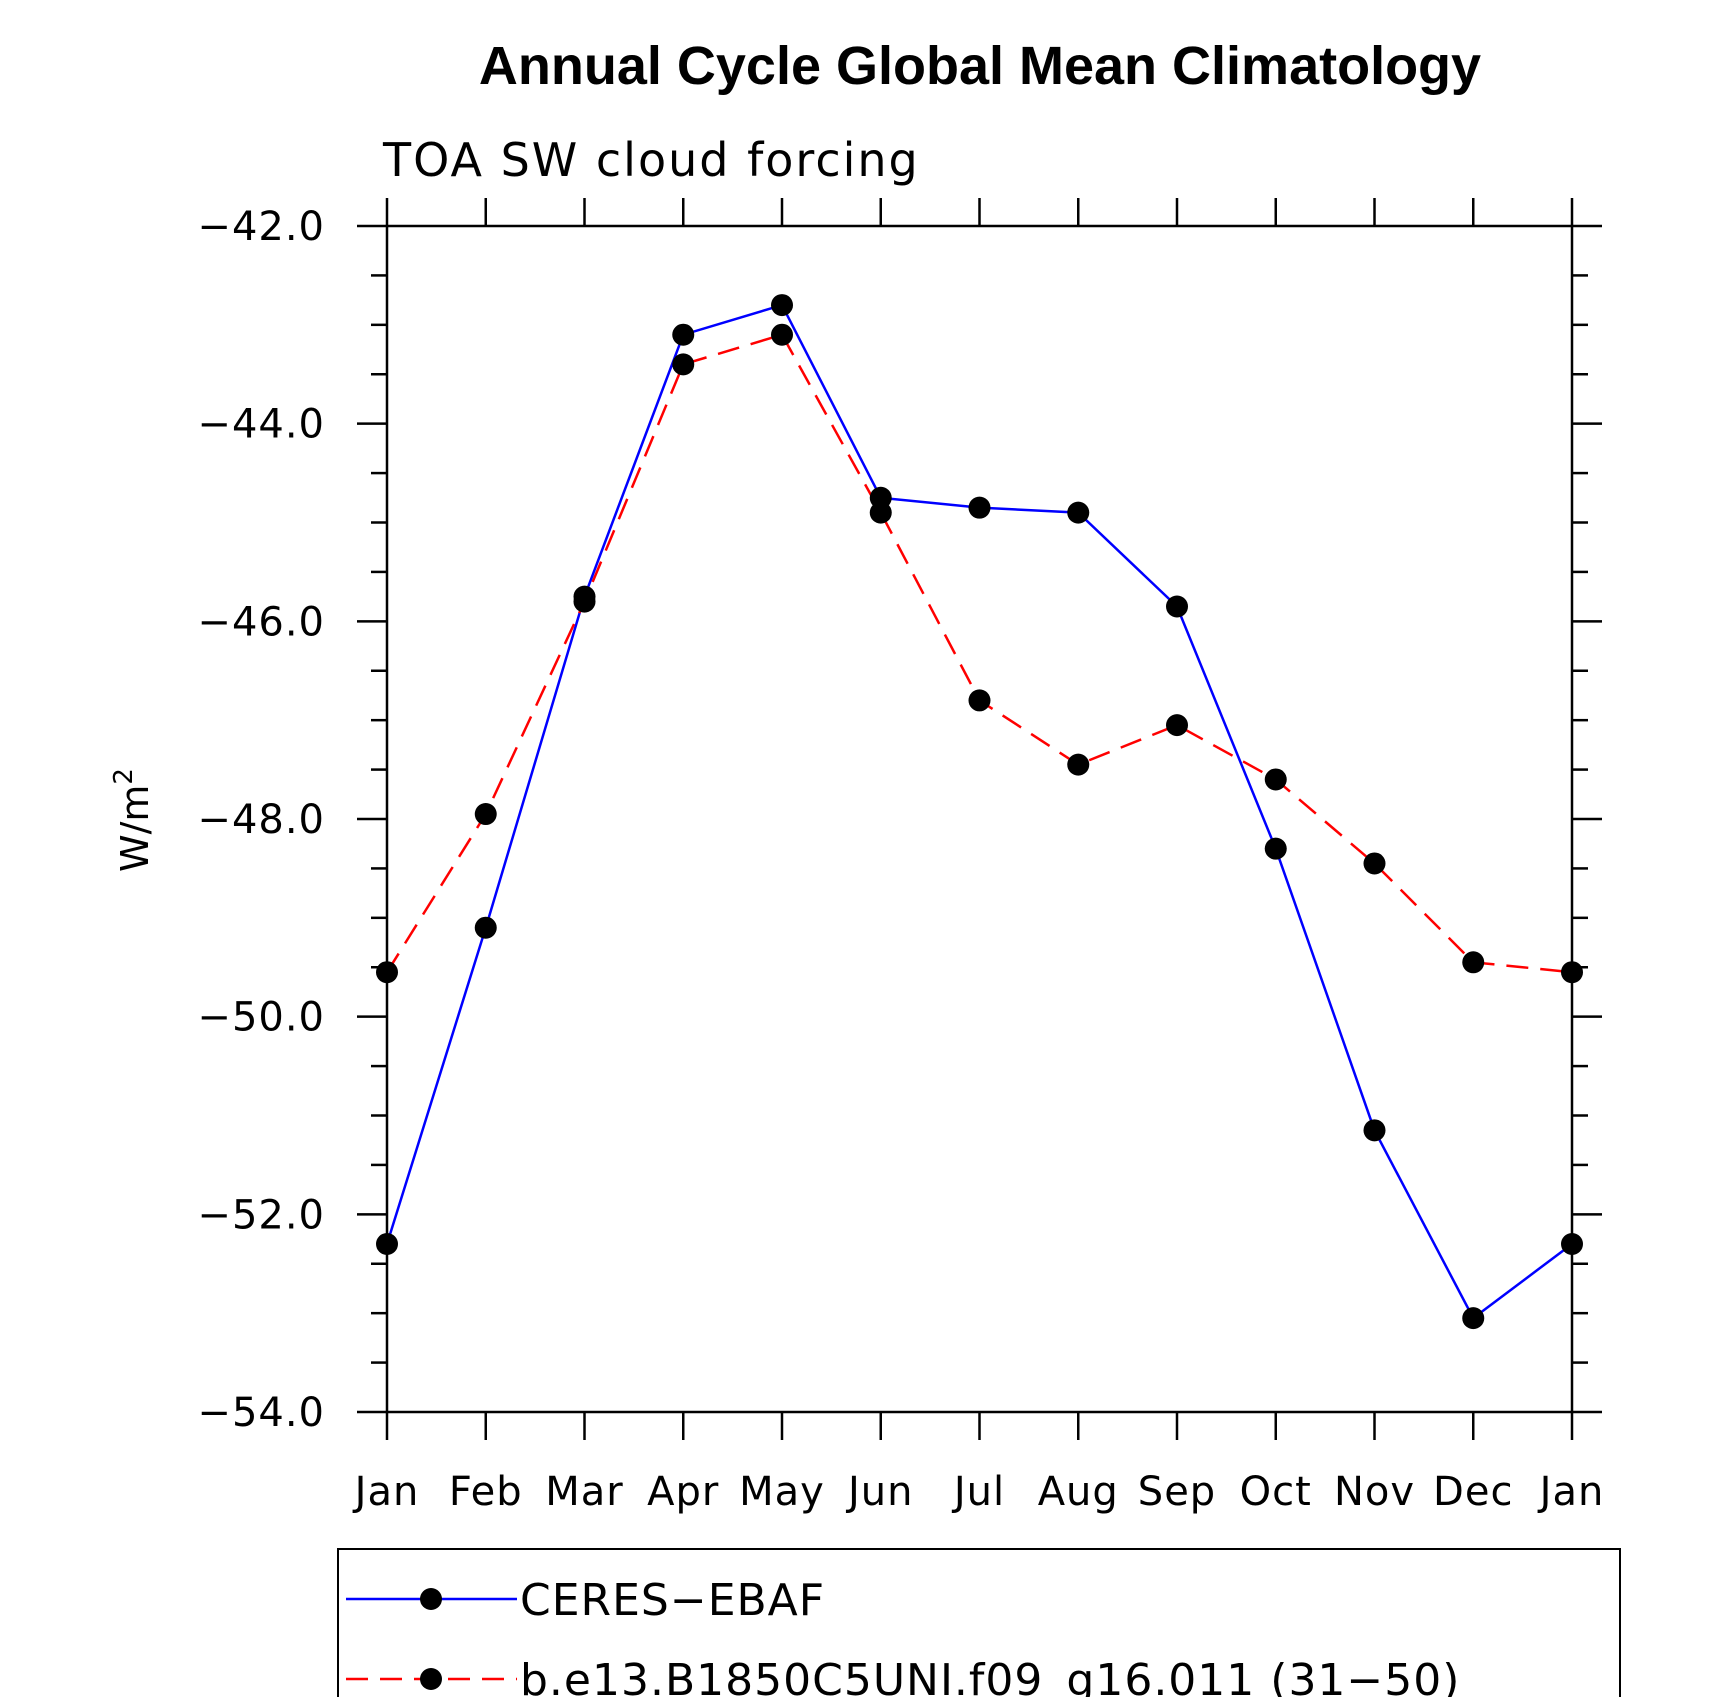 This screenshot has height=1697, width=1710. What do you see at coordinates (261, 227) in the screenshot?
I see `y-tick-label: −42.0` at bounding box center [261, 227].